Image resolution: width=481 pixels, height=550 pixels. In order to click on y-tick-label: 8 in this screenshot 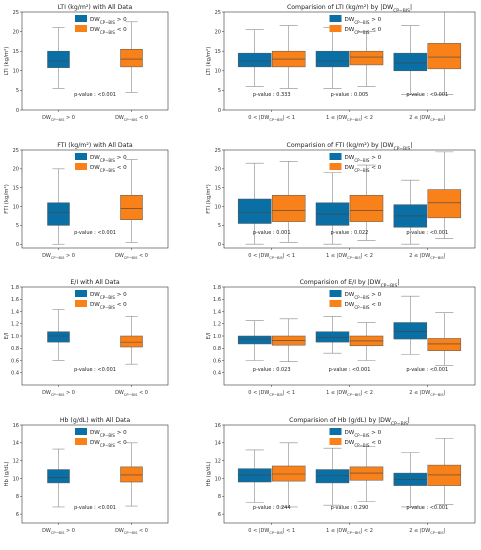, I will do `click(17, 497)`.